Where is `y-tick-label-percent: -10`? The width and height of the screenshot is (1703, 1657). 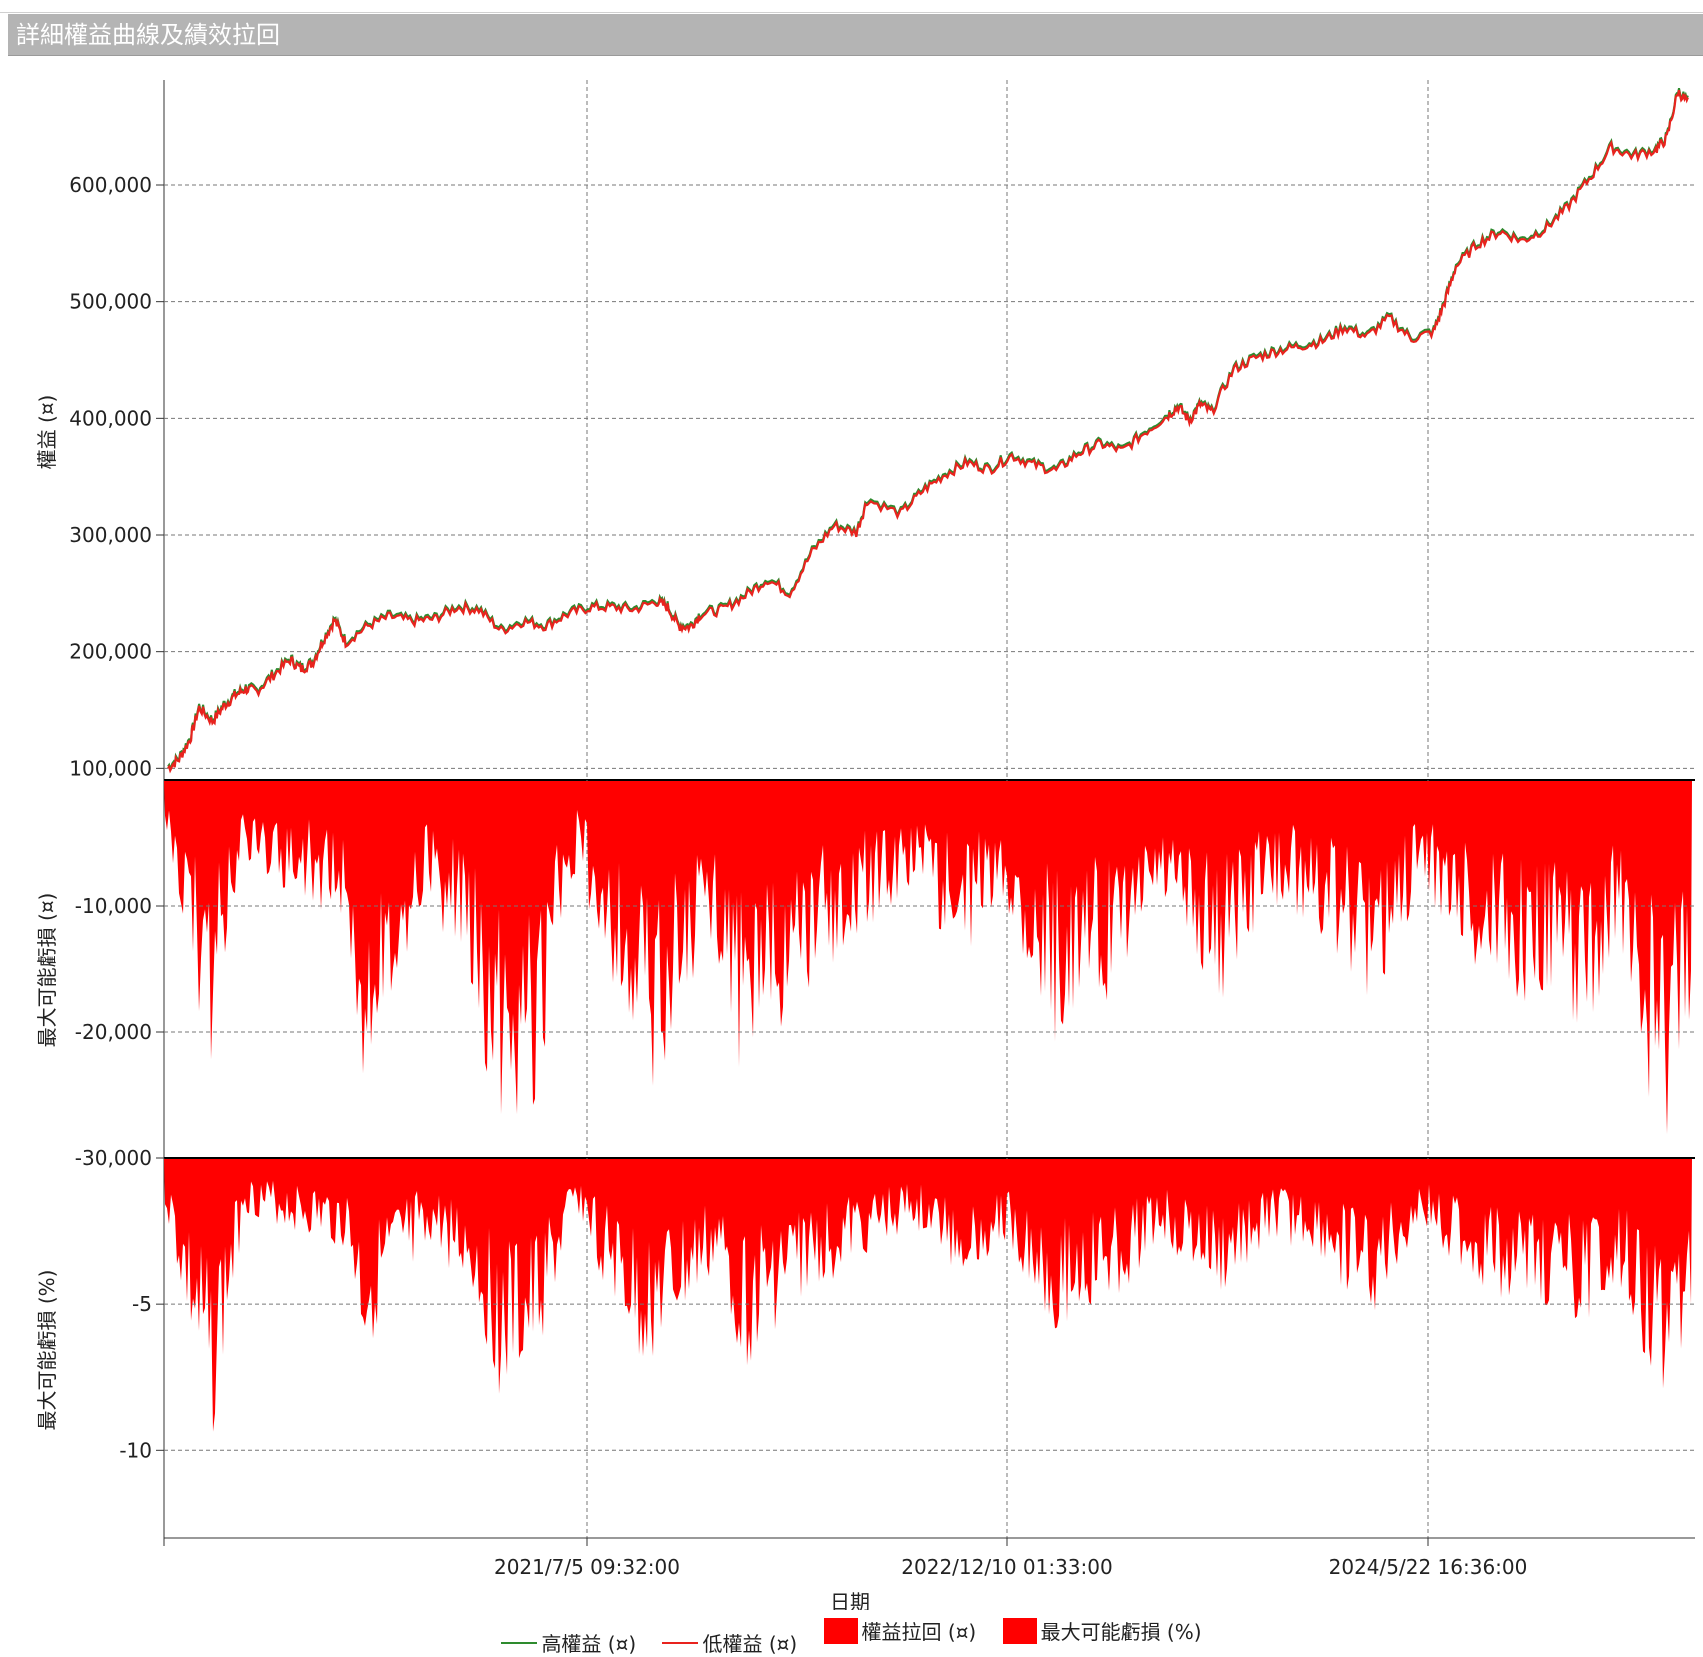 y-tick-label-percent: -10 is located at coordinates (135, 1450).